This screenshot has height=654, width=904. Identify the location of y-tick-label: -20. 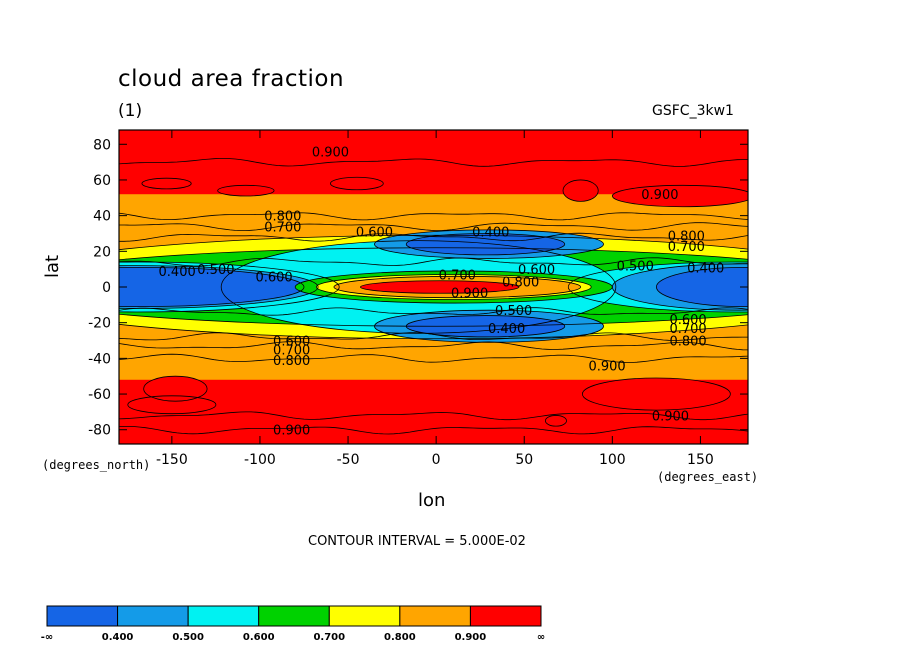
(99, 324).